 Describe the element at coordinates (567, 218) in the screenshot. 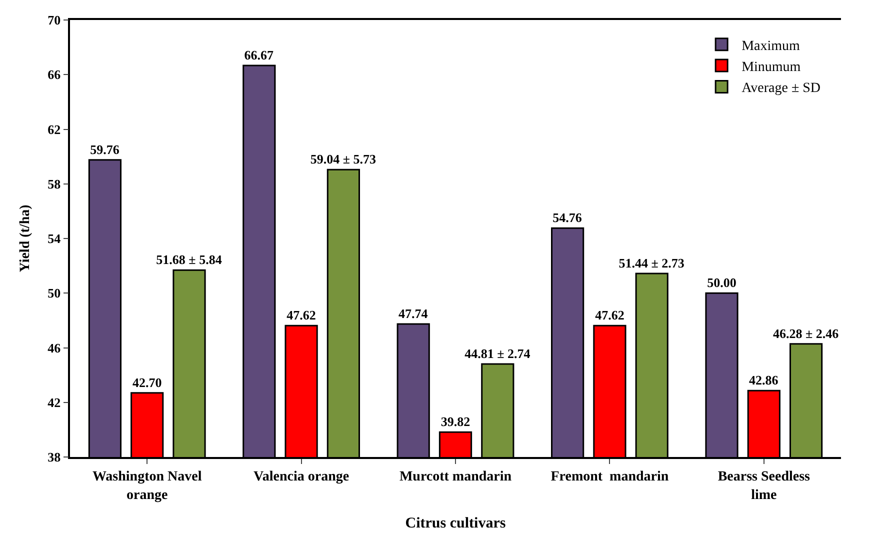

I see `data-label: 54.76` at that location.